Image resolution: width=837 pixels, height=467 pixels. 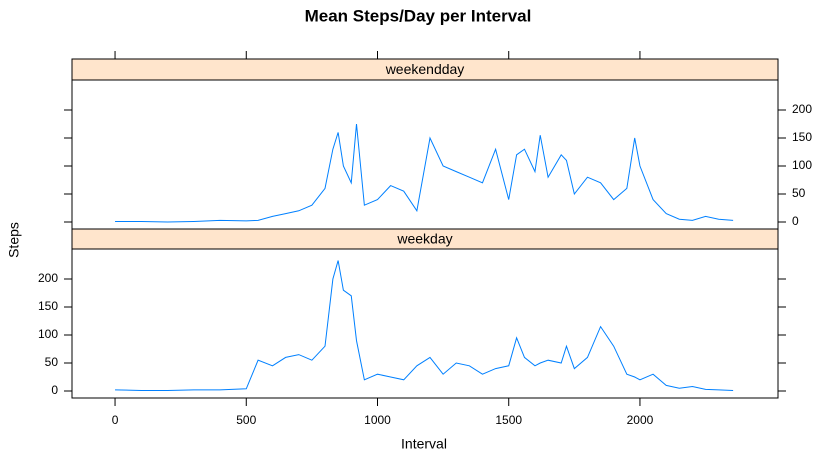 I want to click on x-tick-label: 1500, so click(x=508, y=420).